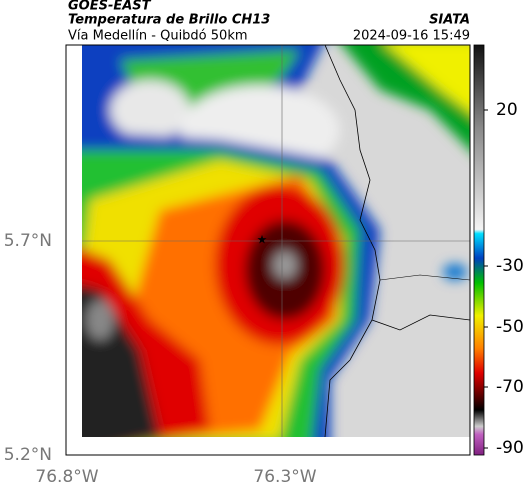  Describe the element at coordinates (66, 477) in the screenshot. I see `lon-tick-label: 76.8°W` at that location.